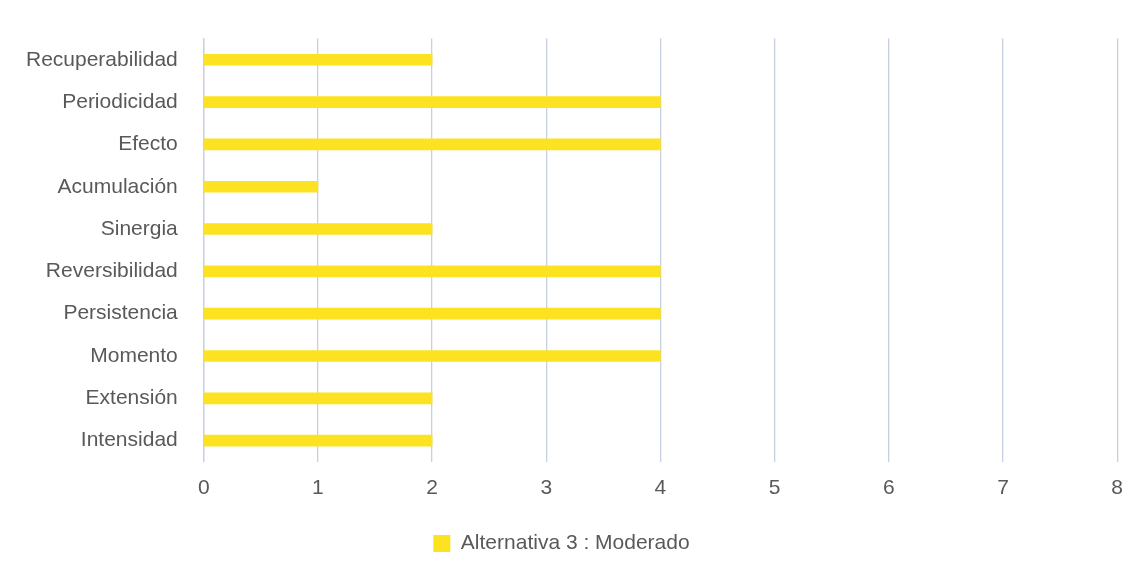  Describe the element at coordinates (117, 185) in the screenshot. I see `y-tick-label: Acumulación` at that location.